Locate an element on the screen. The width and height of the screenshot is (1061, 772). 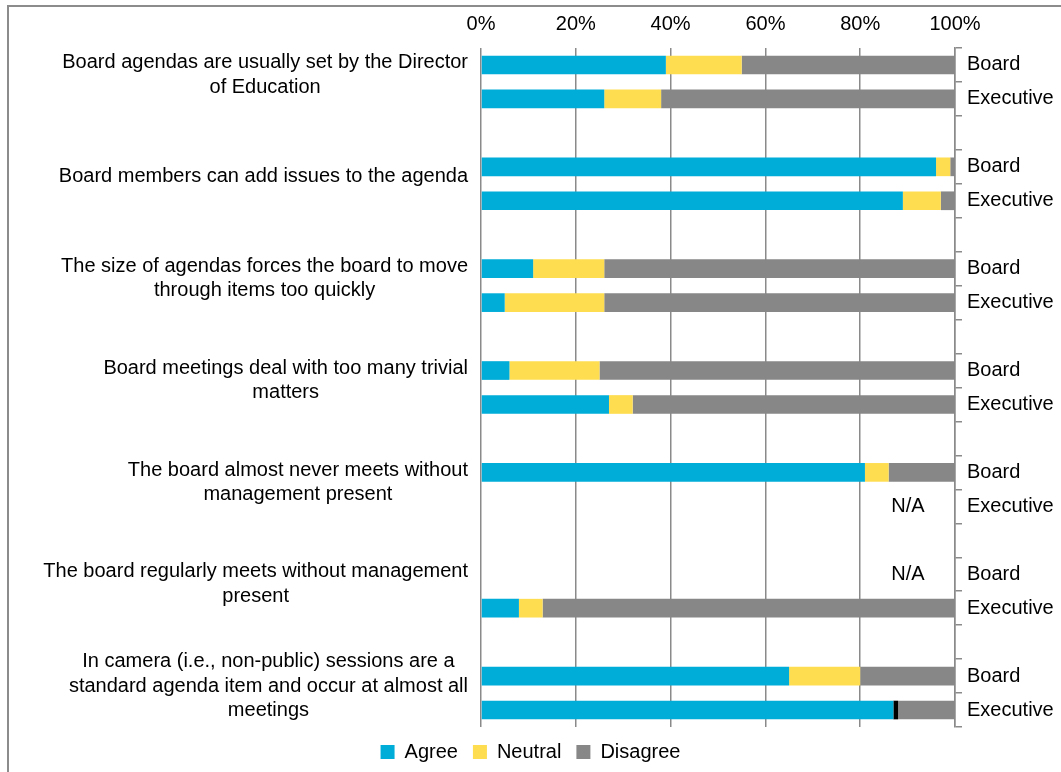
text: The size of agendas forces the board to move through items too quickly is located at coordinates (264, 277).